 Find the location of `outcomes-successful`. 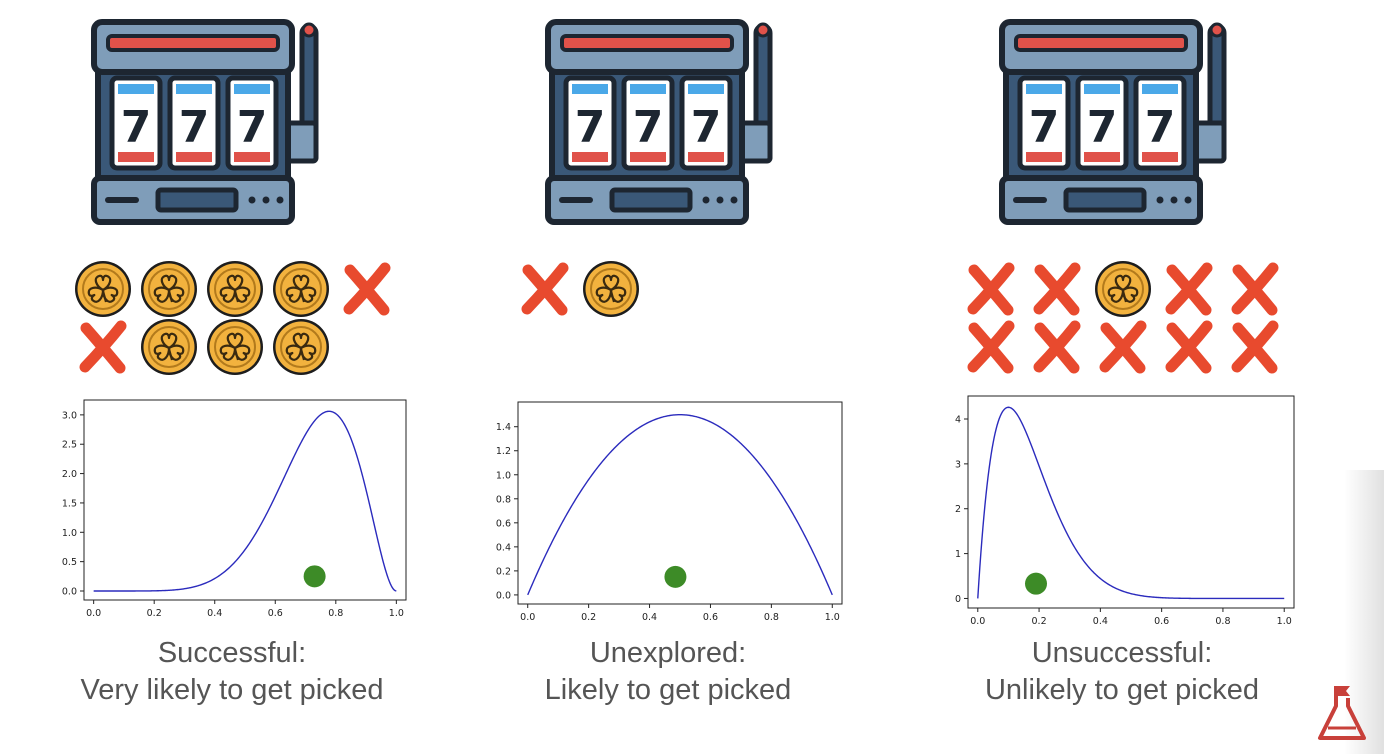

outcomes-successful is located at coordinates (233, 318).